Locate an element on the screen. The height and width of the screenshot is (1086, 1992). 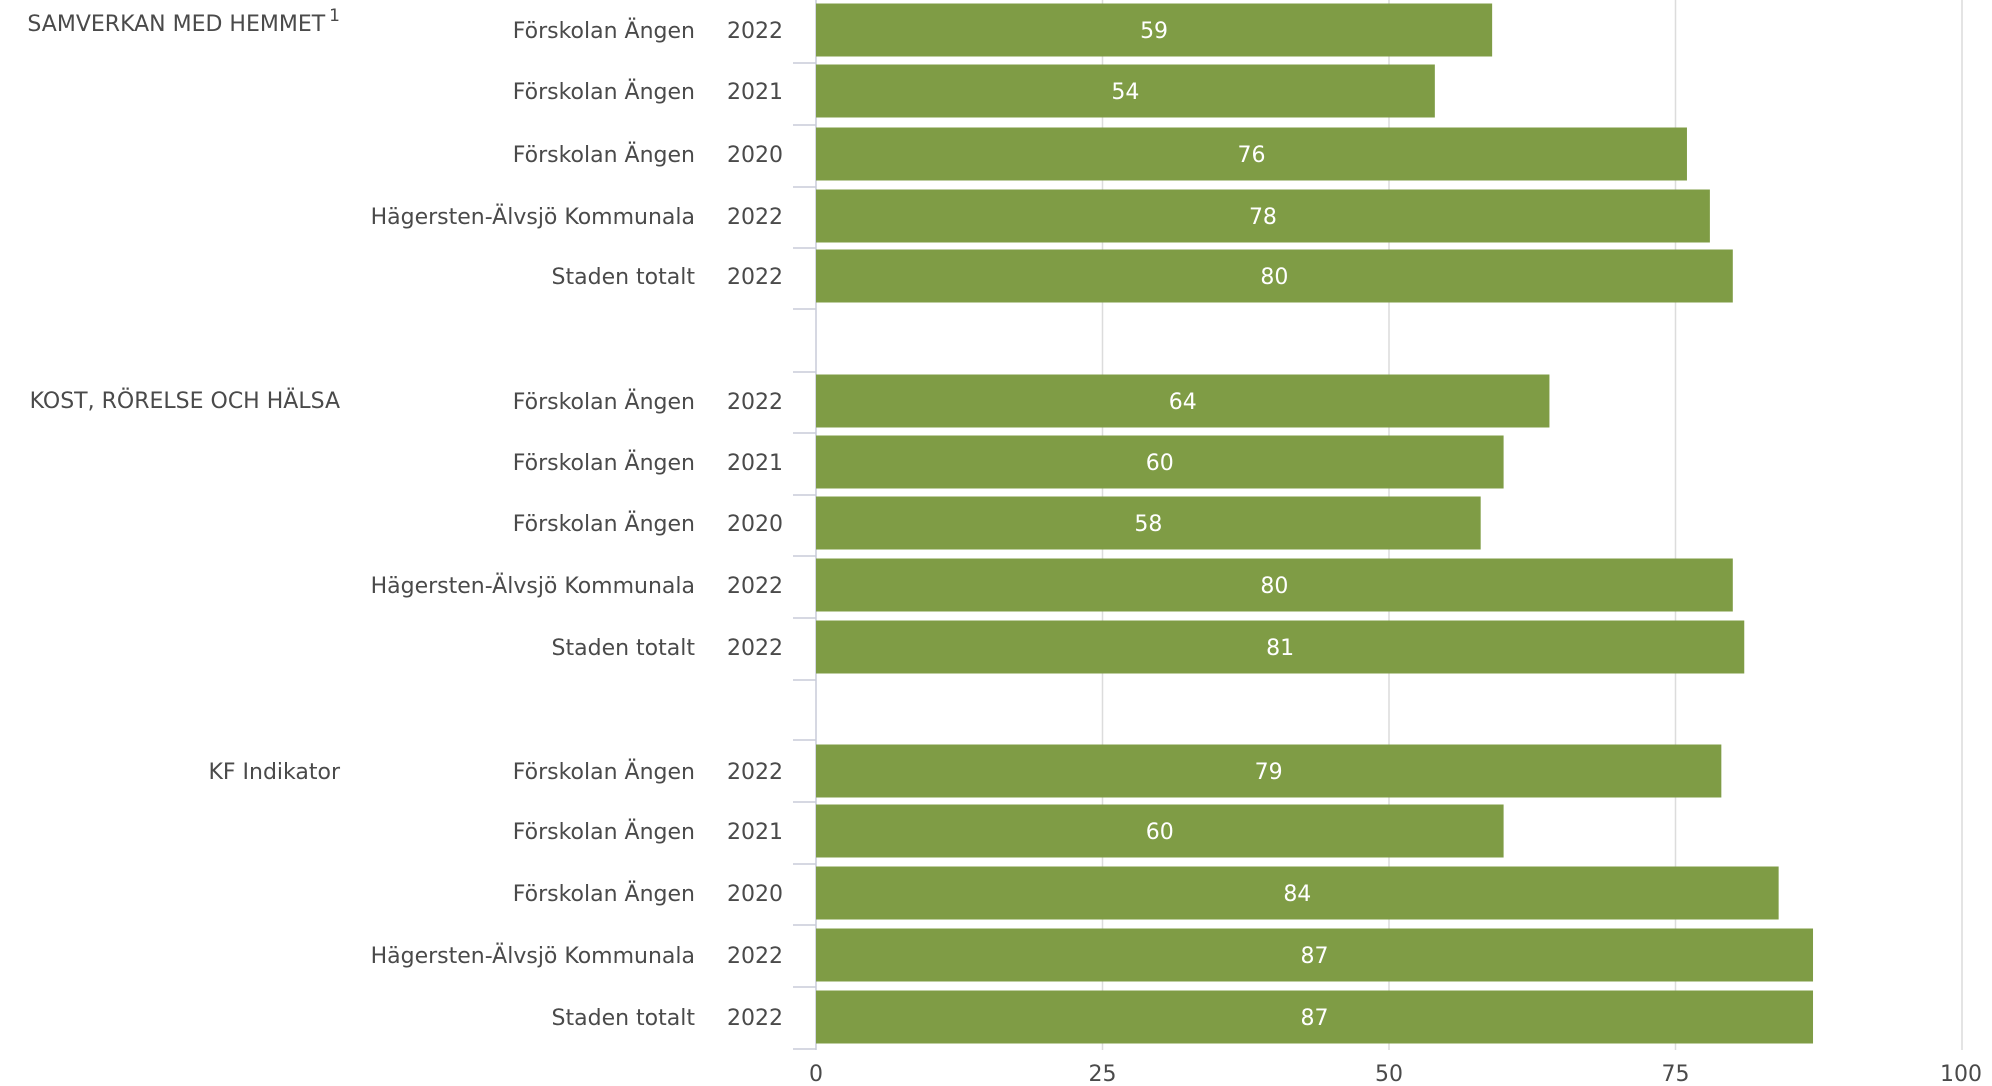
x-tick-label: 50 is located at coordinates (1389, 1074).